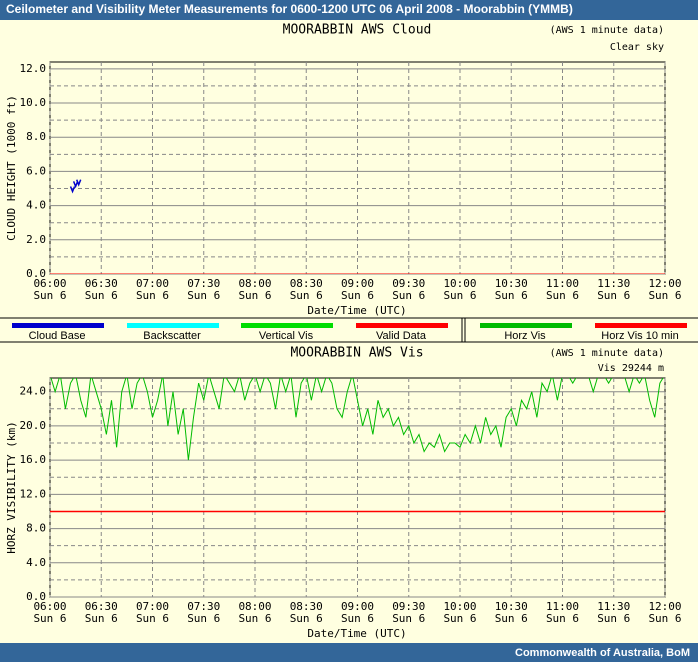 Image resolution: width=698 pixels, height=662 pixels. Describe the element at coordinates (357, 30) in the screenshot. I see `chart-title: MOORABBIN AWS Cloud` at that location.